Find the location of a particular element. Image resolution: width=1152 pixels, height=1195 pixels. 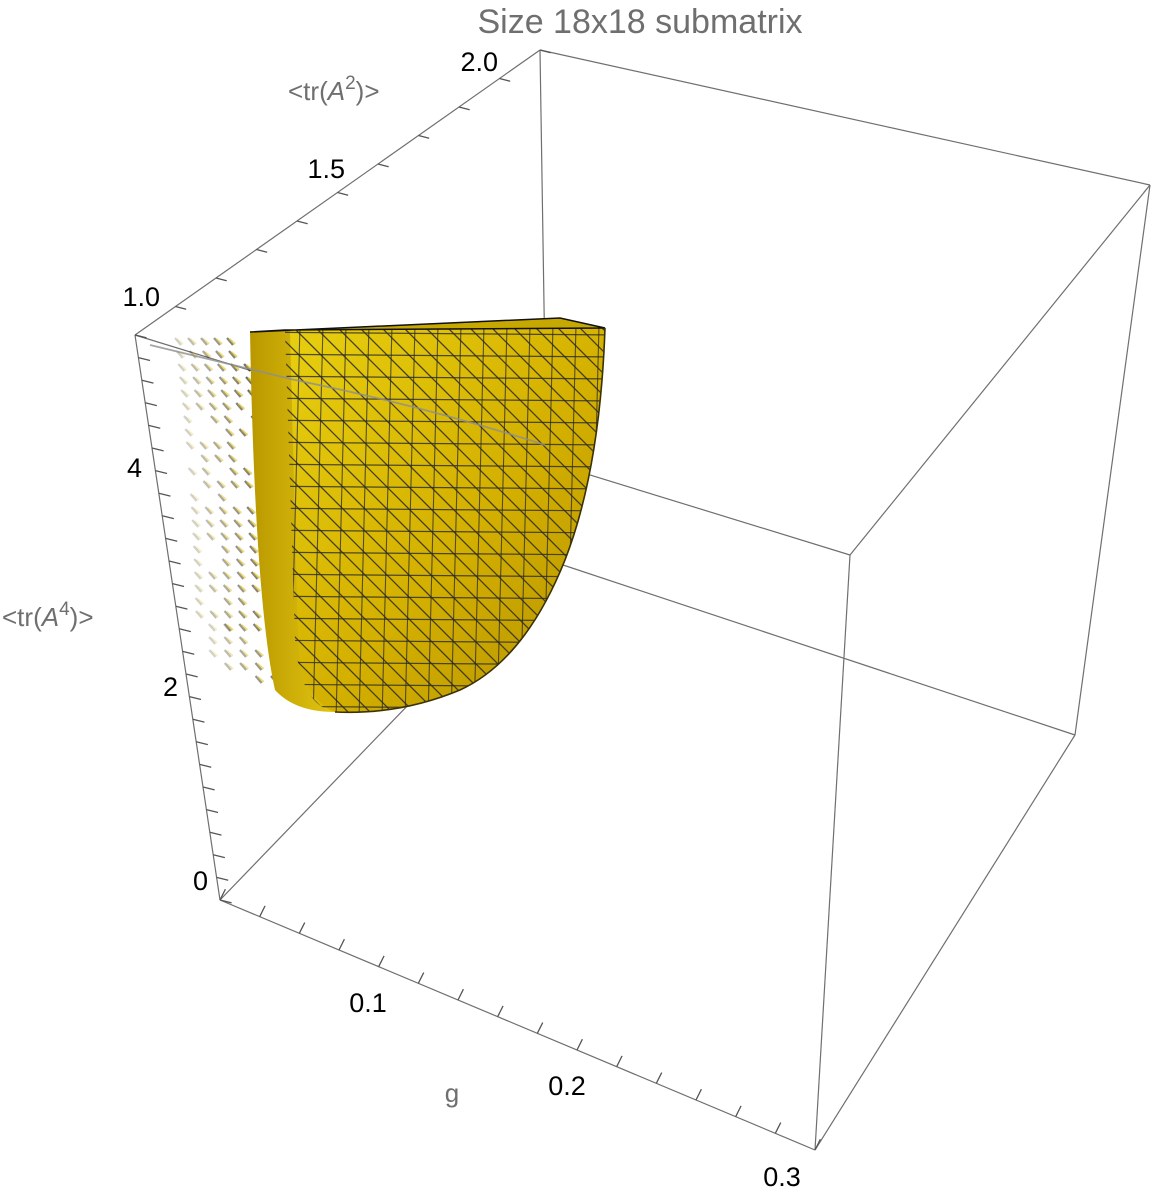

x-tick-label: 0.1 is located at coordinates (368, 1003).